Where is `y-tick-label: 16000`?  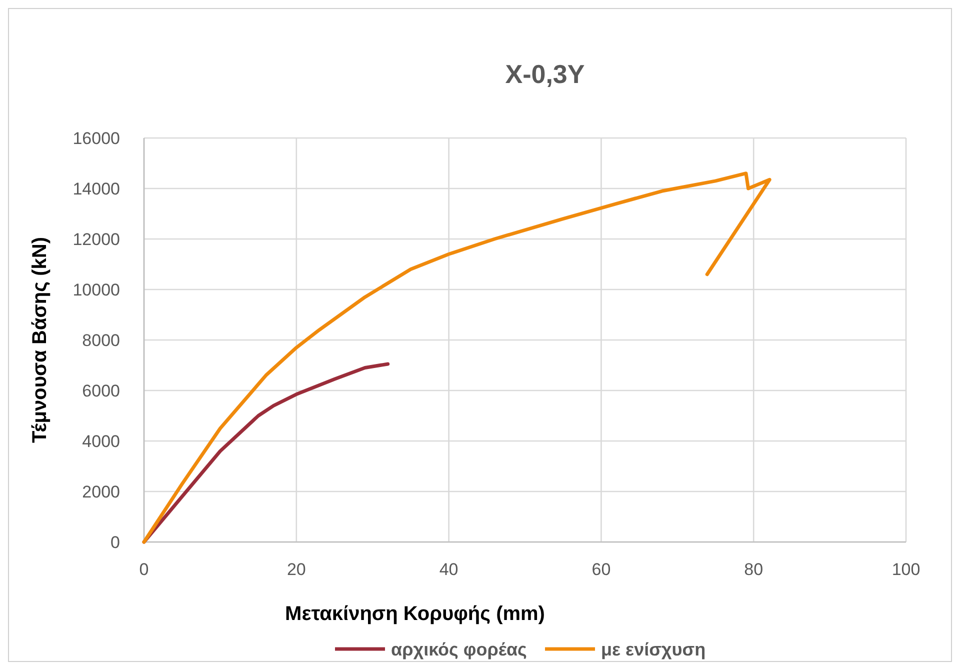 y-tick-label: 16000 is located at coordinates (96, 138).